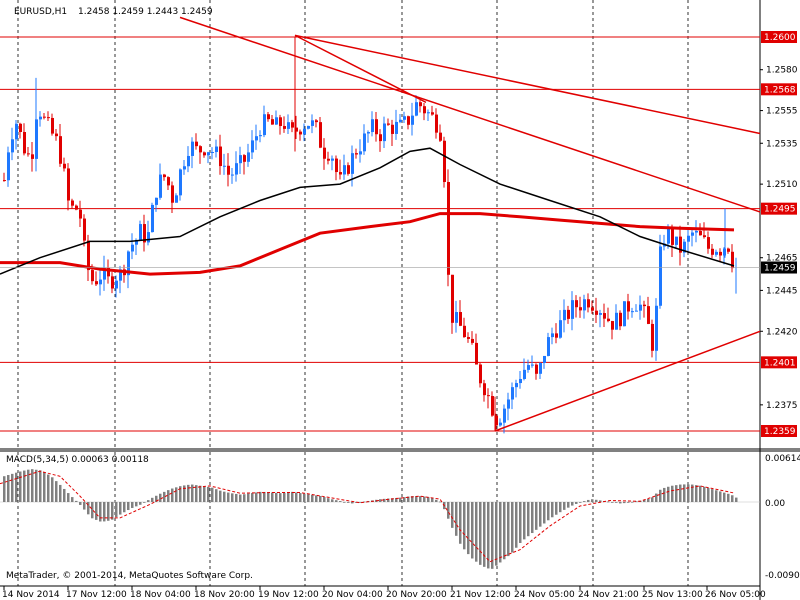 This screenshot has height=600, width=800. What do you see at coordinates (782, 112) in the screenshot?
I see `price-tick-label: 1.2555` at bounding box center [782, 112].